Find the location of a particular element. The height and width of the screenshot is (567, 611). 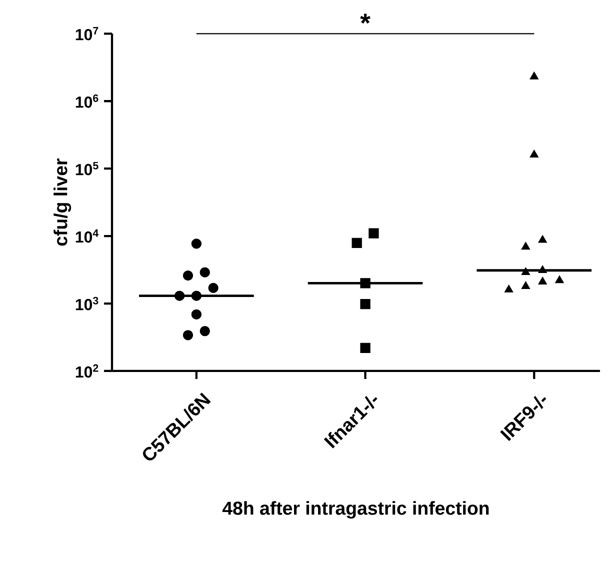

y-tick-label: 10$^{4}$ is located at coordinates (87, 236).